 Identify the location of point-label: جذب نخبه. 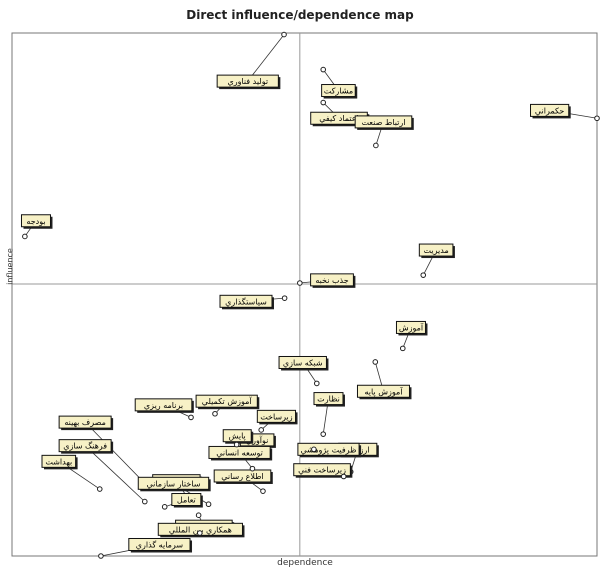
(331, 280).